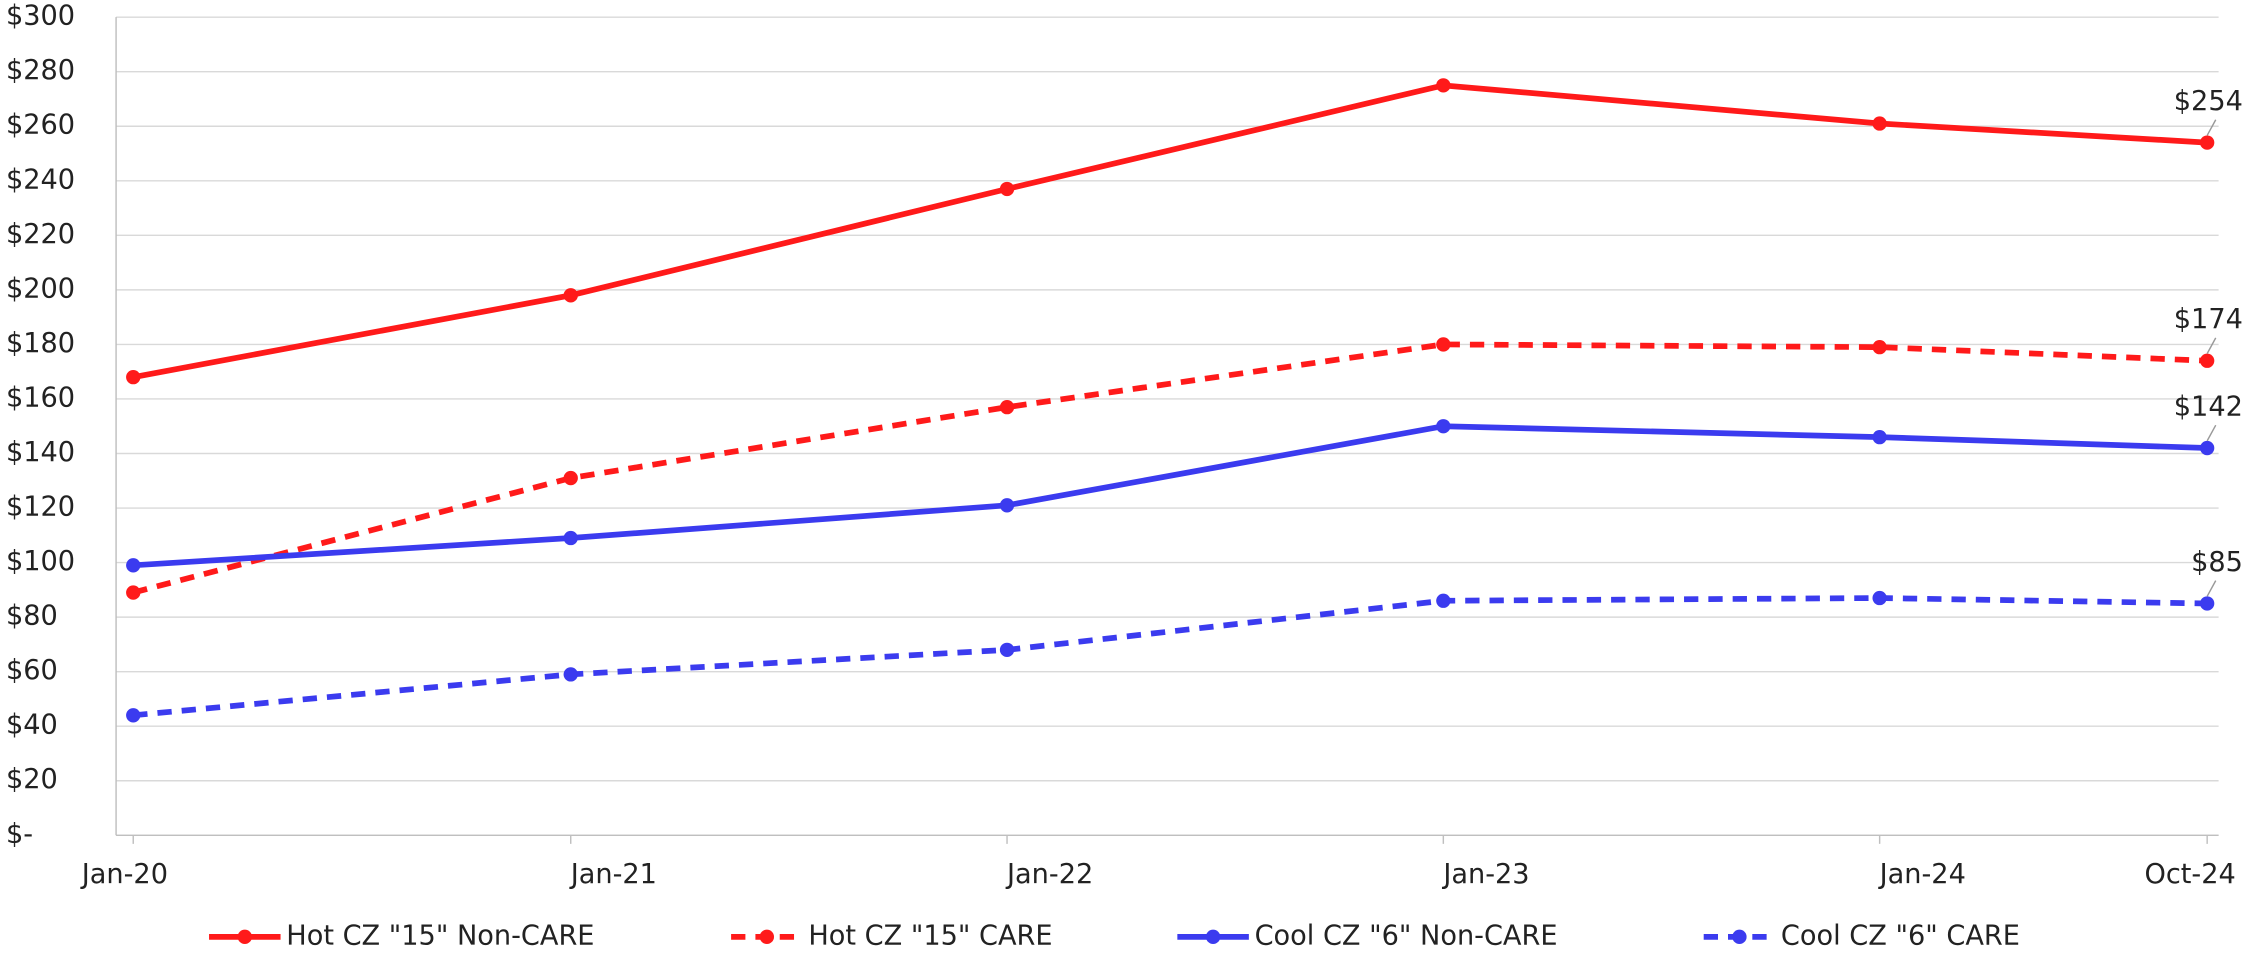  Describe the element at coordinates (1900, 935) in the screenshot. I see `legend-label: Cool CZ "6" CARE` at that location.